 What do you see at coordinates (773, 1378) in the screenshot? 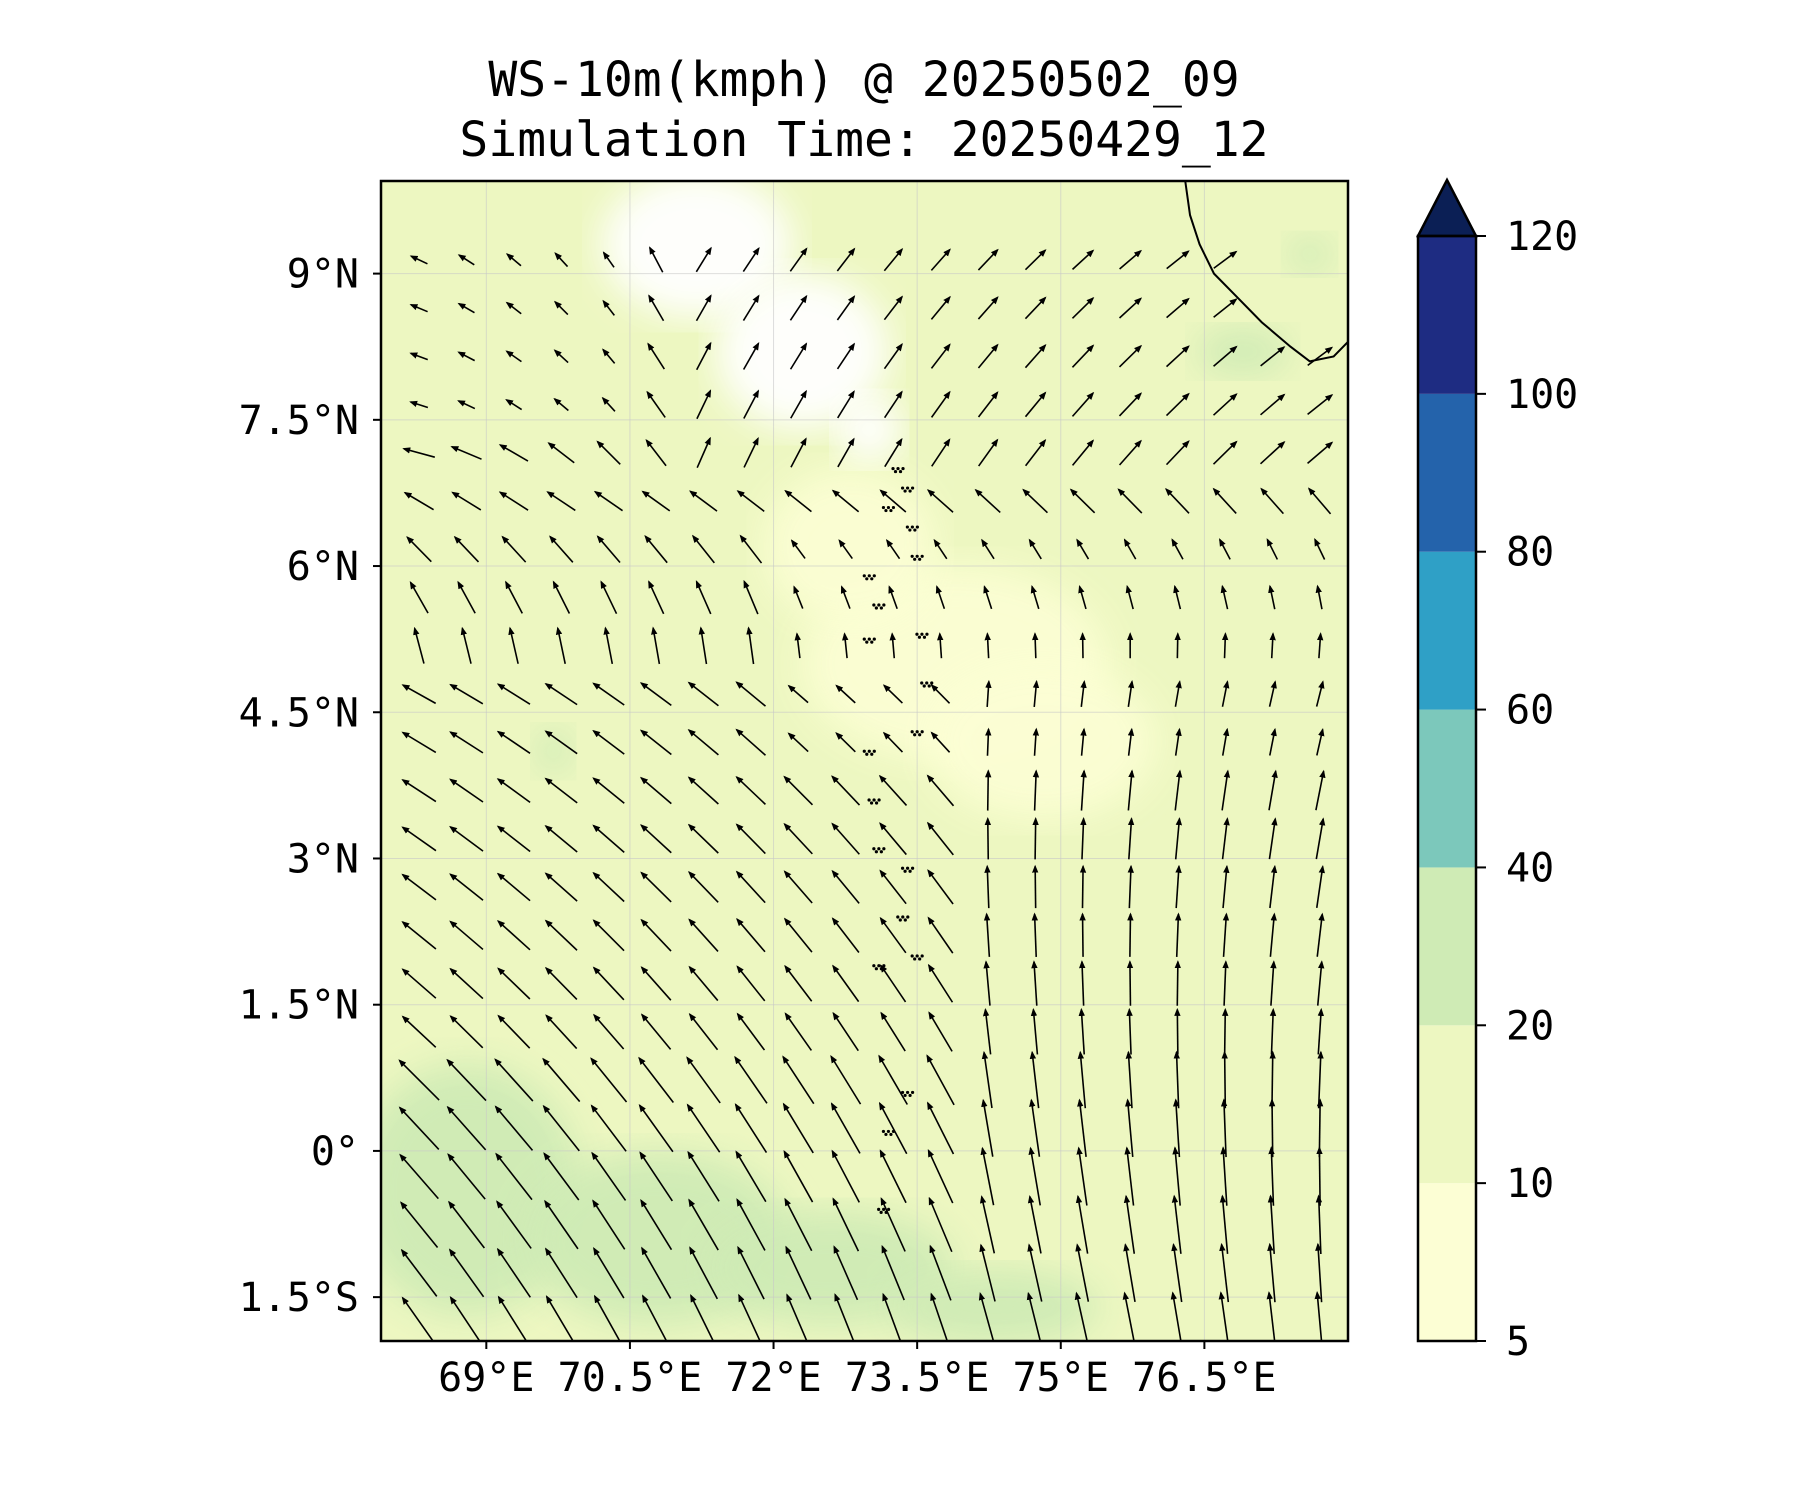
I see `longitude-tick-label: 72°E` at bounding box center [773, 1378].